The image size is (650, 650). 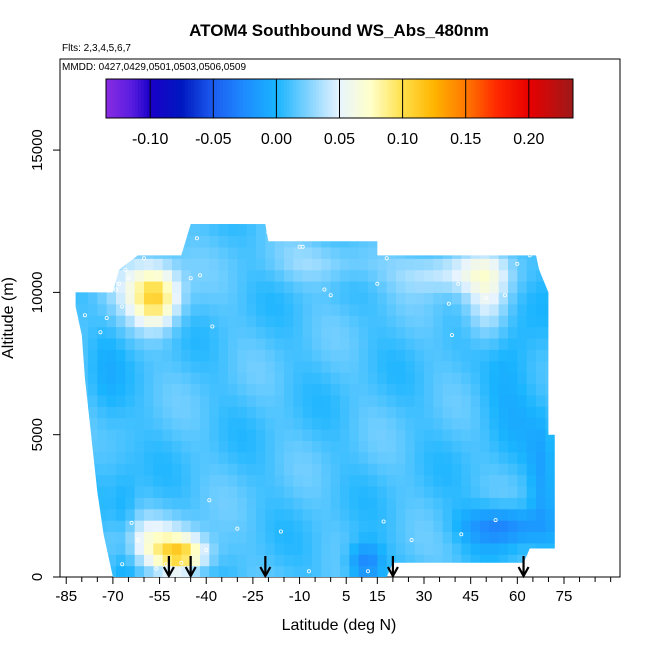 What do you see at coordinates (190, 567) in the screenshot?
I see `arrow-marker` at bounding box center [190, 567].